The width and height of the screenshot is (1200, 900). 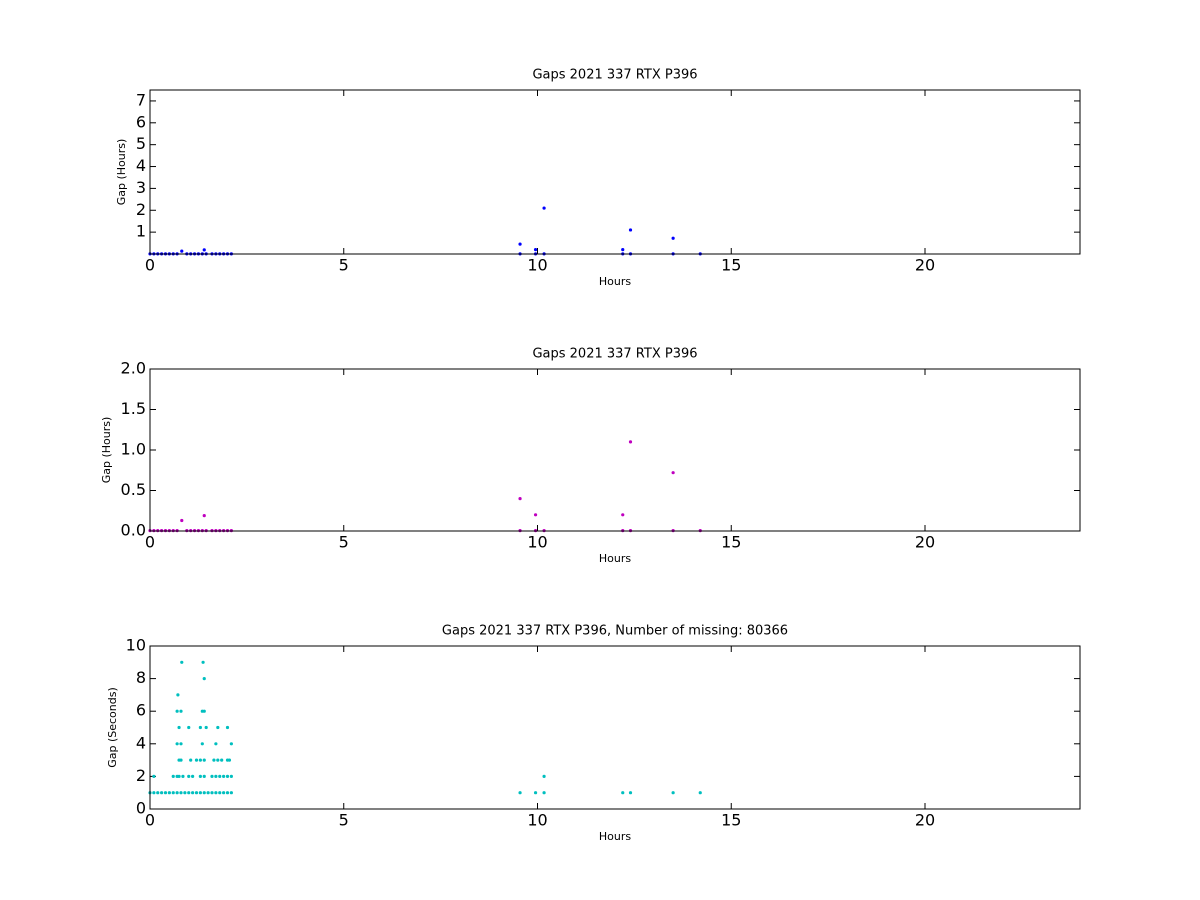 What do you see at coordinates (133, 489) in the screenshot?
I see `y-tick-label: 0.5` at bounding box center [133, 489].